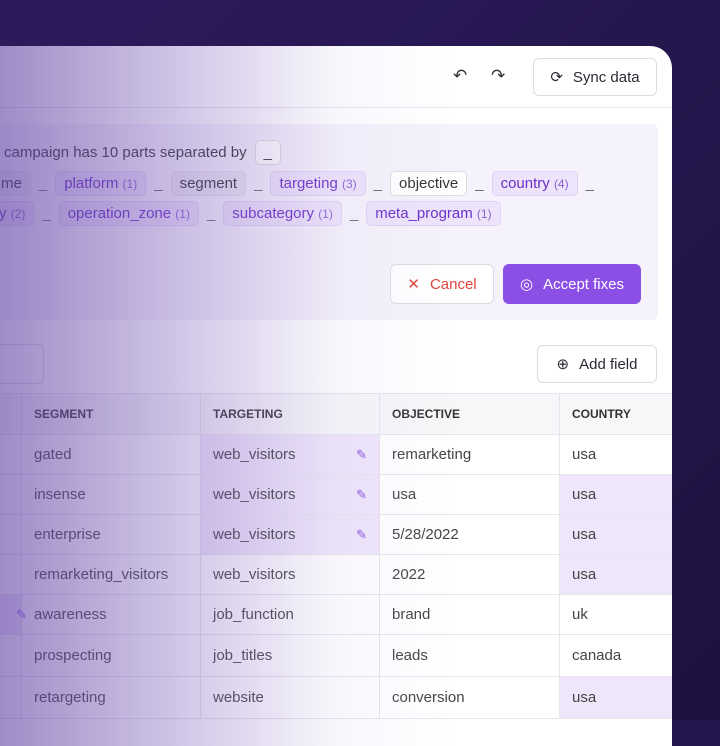 The image size is (720, 746). Describe the element at coordinates (70, 697) in the screenshot. I see `cell-text: retargeting` at that location.